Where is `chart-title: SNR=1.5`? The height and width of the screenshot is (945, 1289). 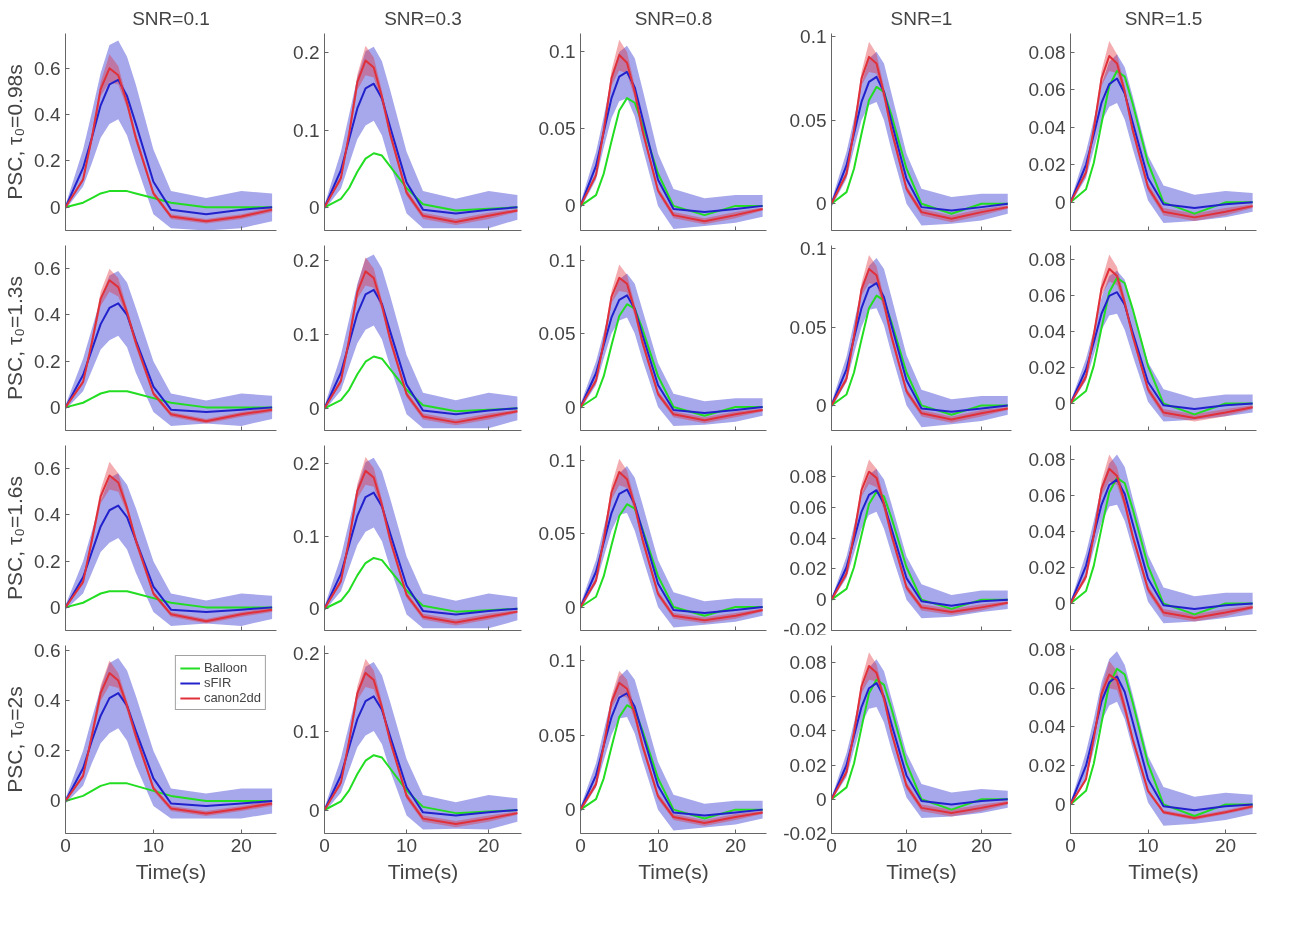
chart-title: SNR=1.5 is located at coordinates (1163, 18).